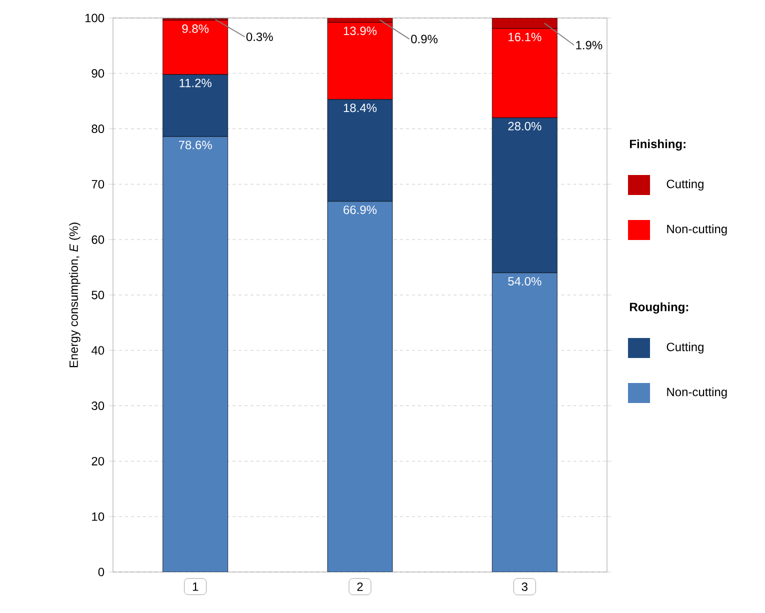 The height and width of the screenshot is (613, 765). I want to click on y-tick-label: 80, so click(98, 129).